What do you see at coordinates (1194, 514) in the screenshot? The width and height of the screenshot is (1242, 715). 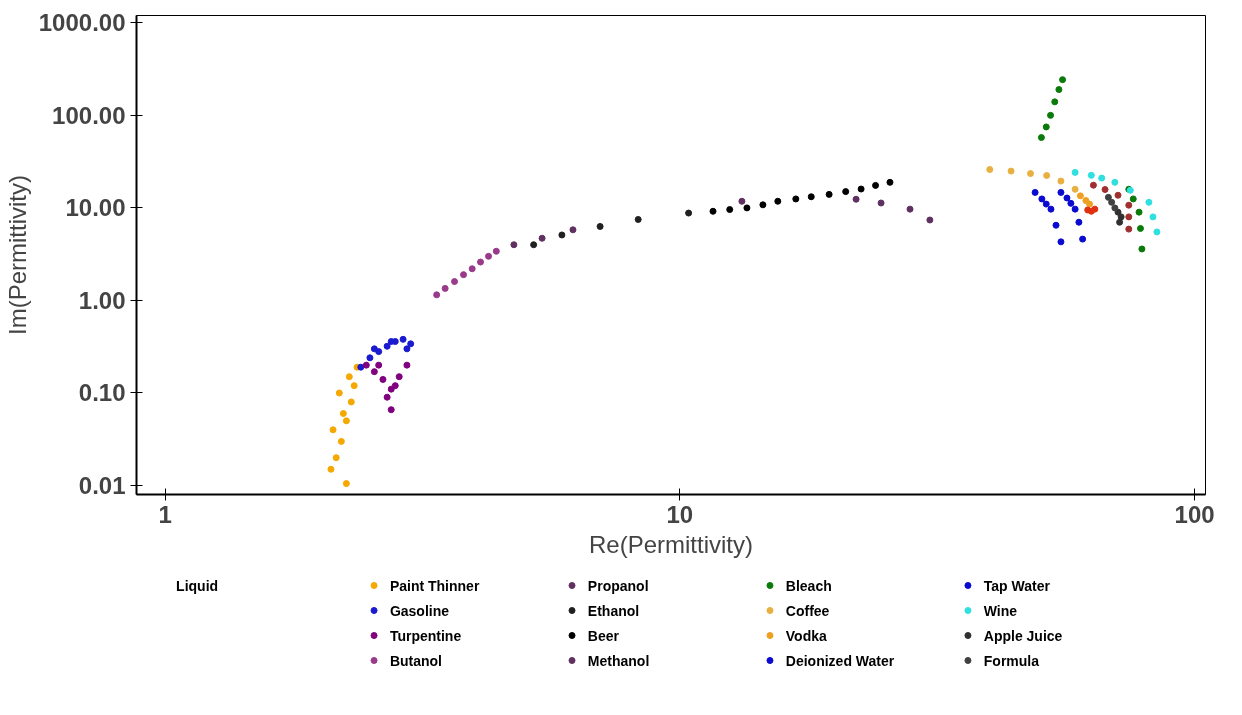 I see `x-tick-label: 100` at bounding box center [1194, 514].